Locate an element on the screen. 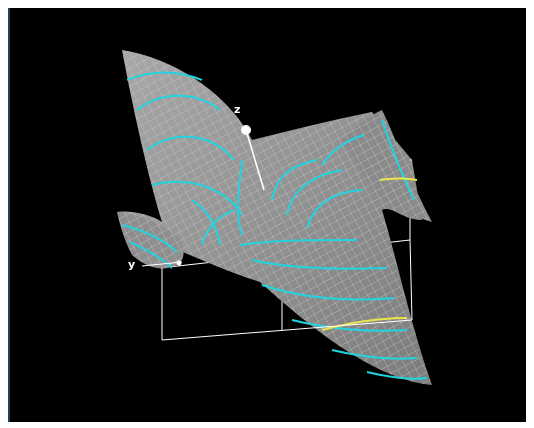  y-axis-label: y is located at coordinates (131, 264).